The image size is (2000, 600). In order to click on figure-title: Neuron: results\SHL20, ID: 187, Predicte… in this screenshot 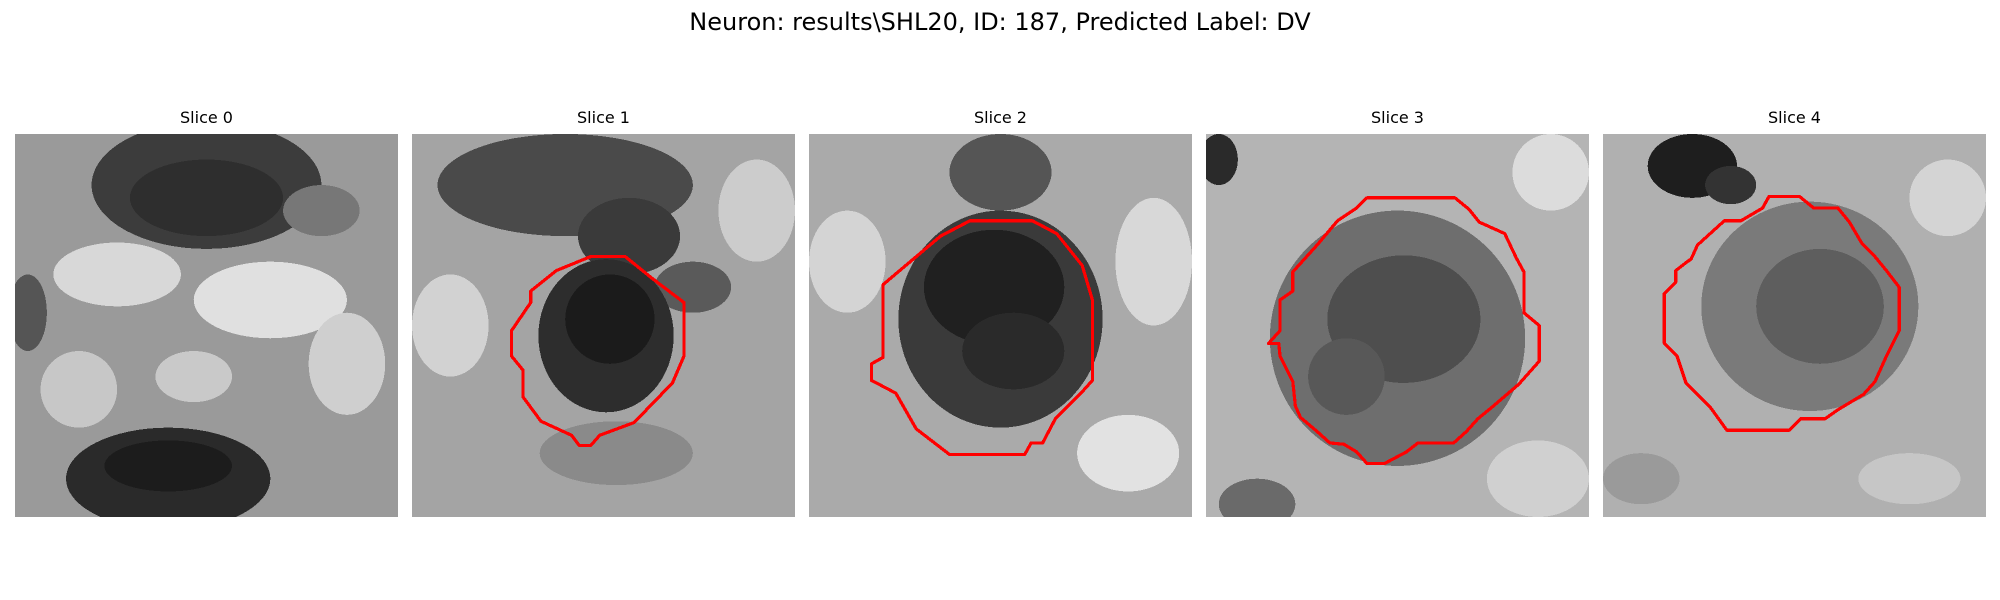, I will do `click(1000, 22)`.